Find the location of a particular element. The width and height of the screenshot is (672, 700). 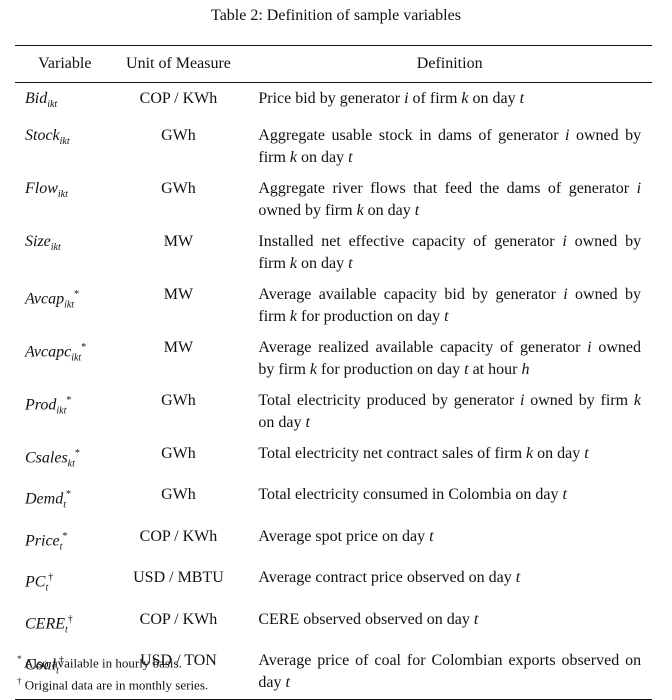

variable-name: Prod is located at coordinates (41, 405).